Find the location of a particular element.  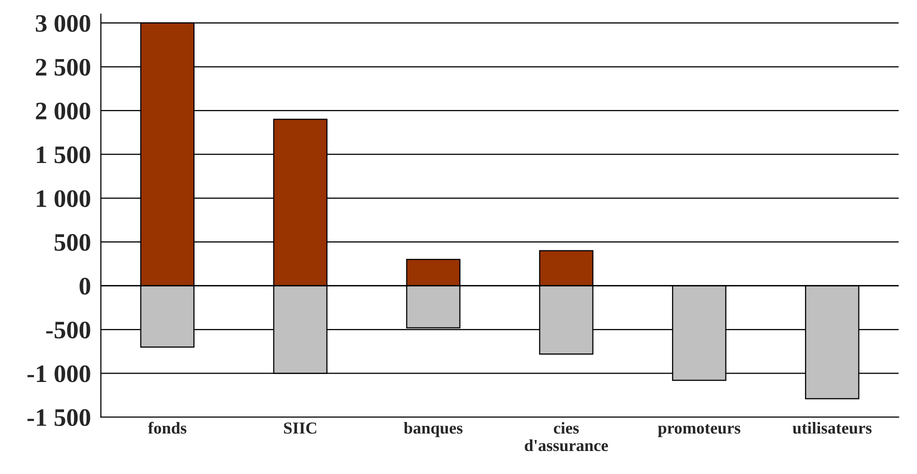

y-tick-label: 2 500 is located at coordinates (63, 67).